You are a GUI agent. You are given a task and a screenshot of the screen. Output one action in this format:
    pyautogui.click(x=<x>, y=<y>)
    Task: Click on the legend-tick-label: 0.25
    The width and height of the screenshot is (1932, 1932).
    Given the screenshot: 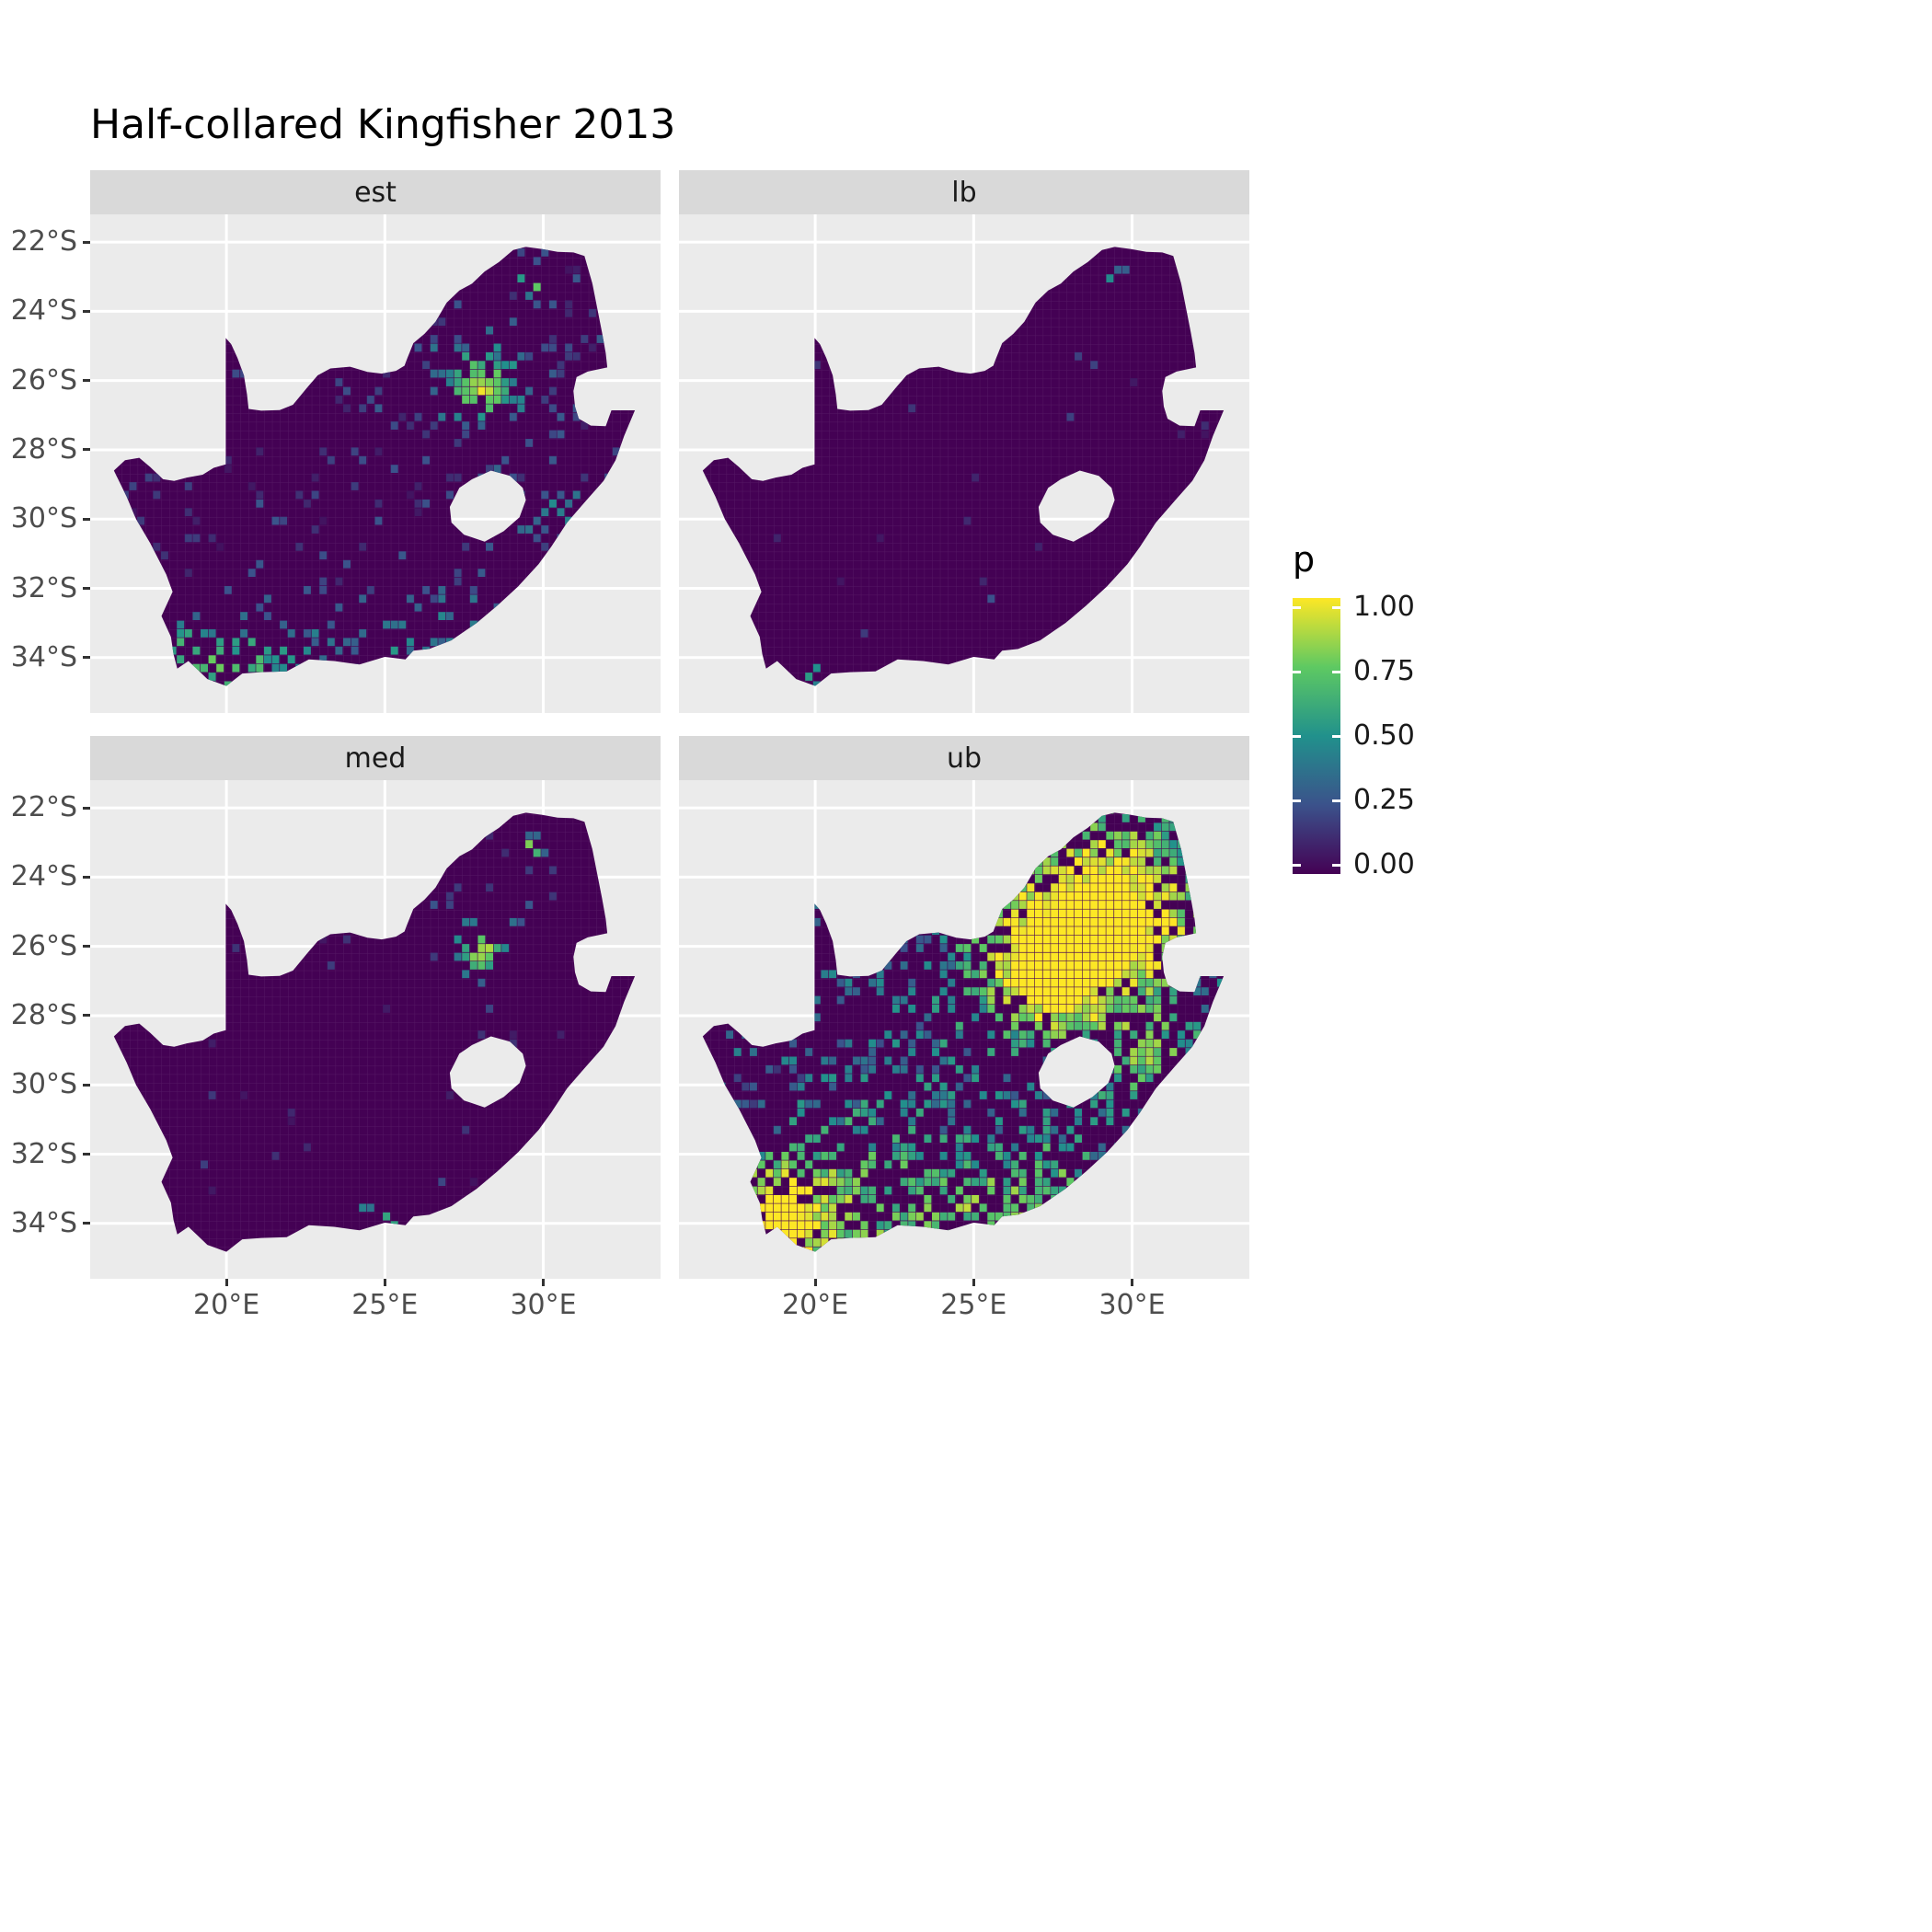 What is the action you would take?
    pyautogui.click(x=1384, y=800)
    